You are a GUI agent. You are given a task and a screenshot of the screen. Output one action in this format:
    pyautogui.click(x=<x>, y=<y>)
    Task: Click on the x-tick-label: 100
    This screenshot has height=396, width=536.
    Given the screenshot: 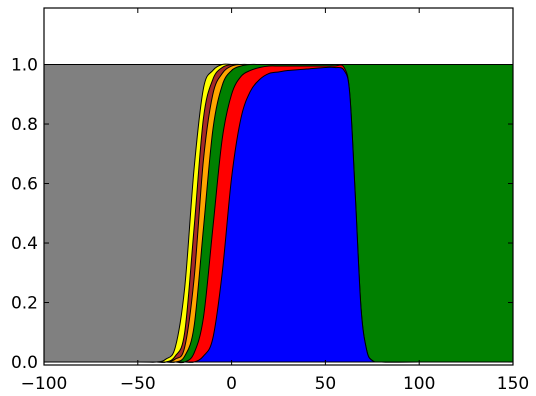 What is the action you would take?
    pyautogui.click(x=419, y=384)
    